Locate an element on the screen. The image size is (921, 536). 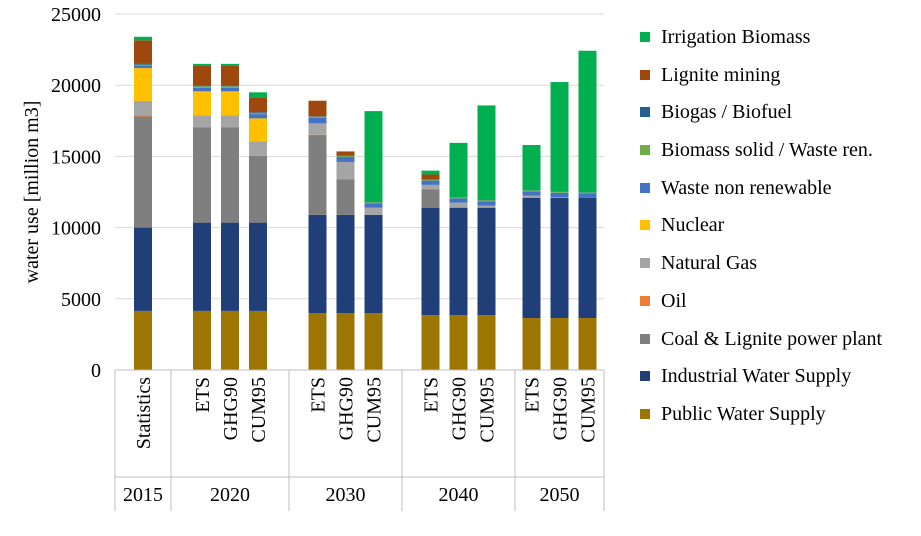
y-tick-label: 10000 is located at coordinates (76, 229).